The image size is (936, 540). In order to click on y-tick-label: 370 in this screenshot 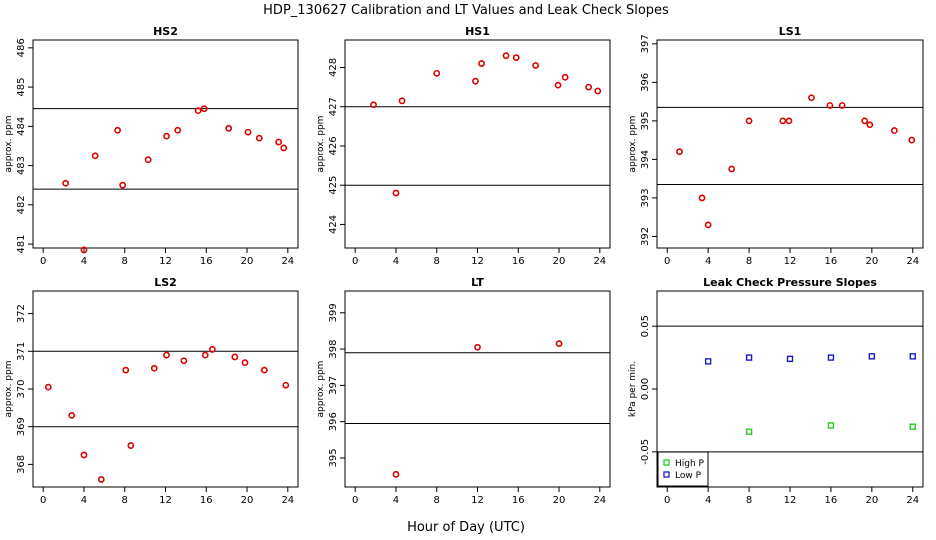, I will do `click(21, 388)`.